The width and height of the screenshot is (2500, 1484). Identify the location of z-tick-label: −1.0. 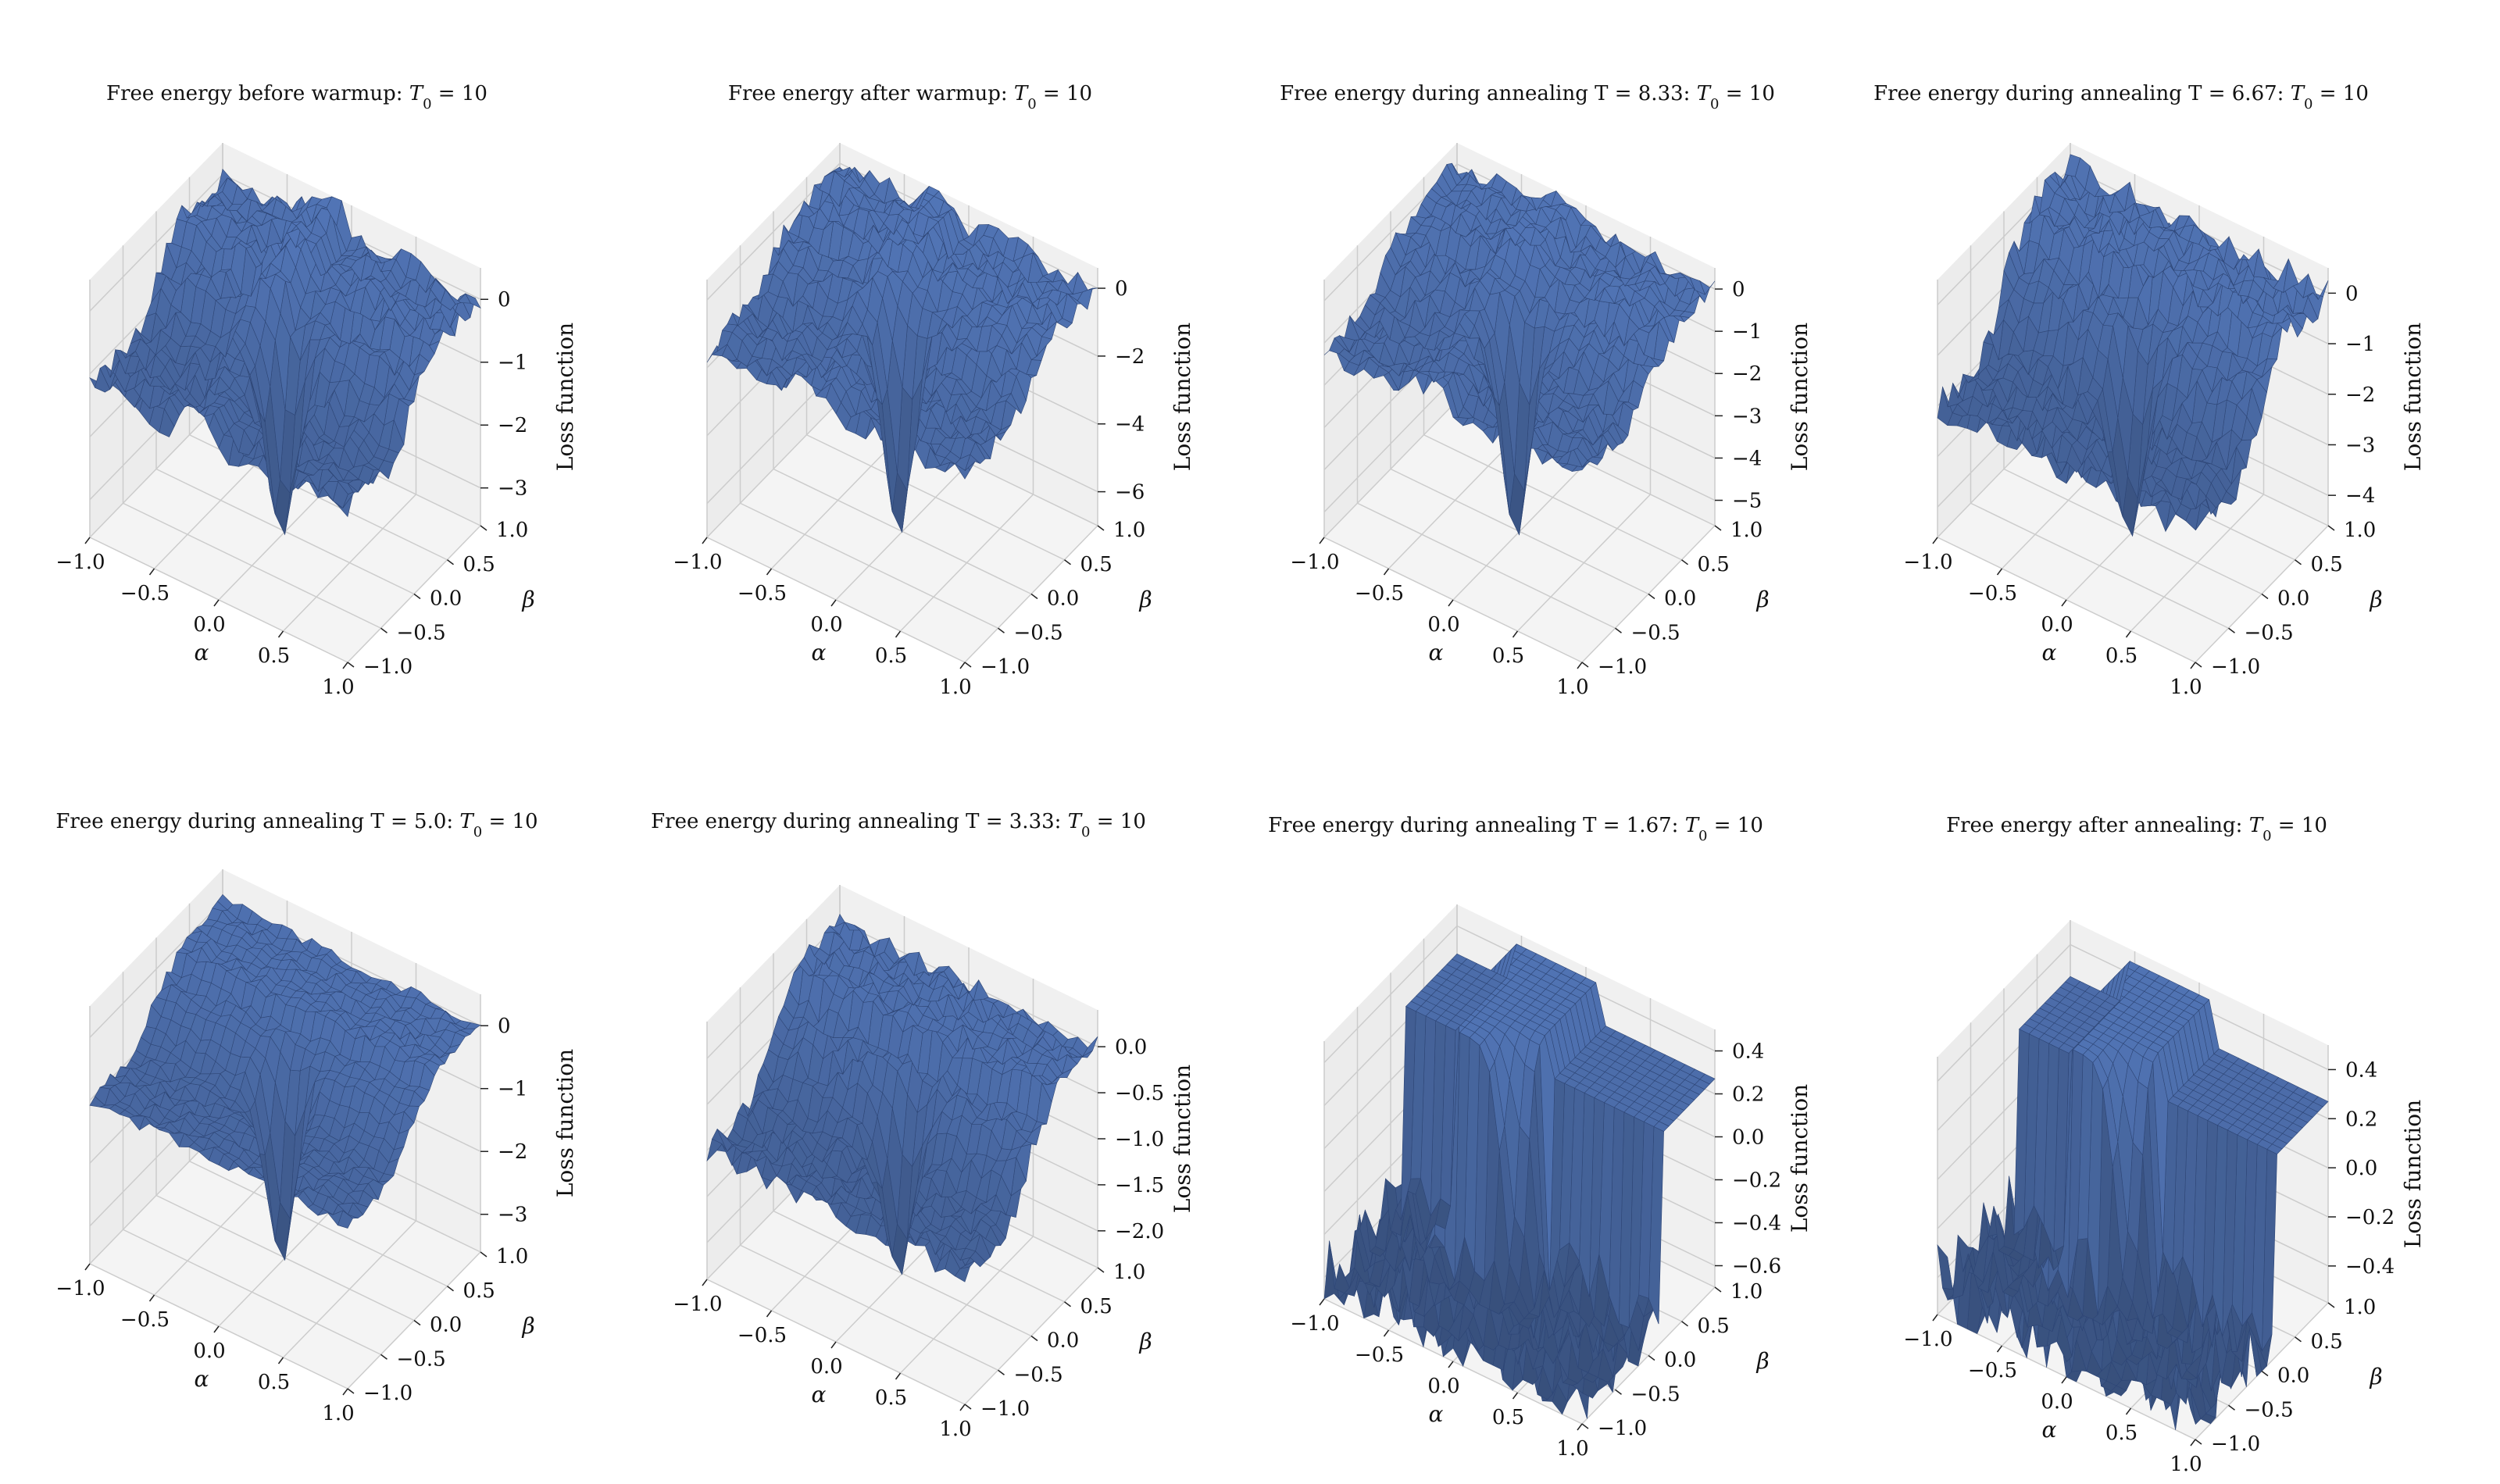
(1139, 1139).